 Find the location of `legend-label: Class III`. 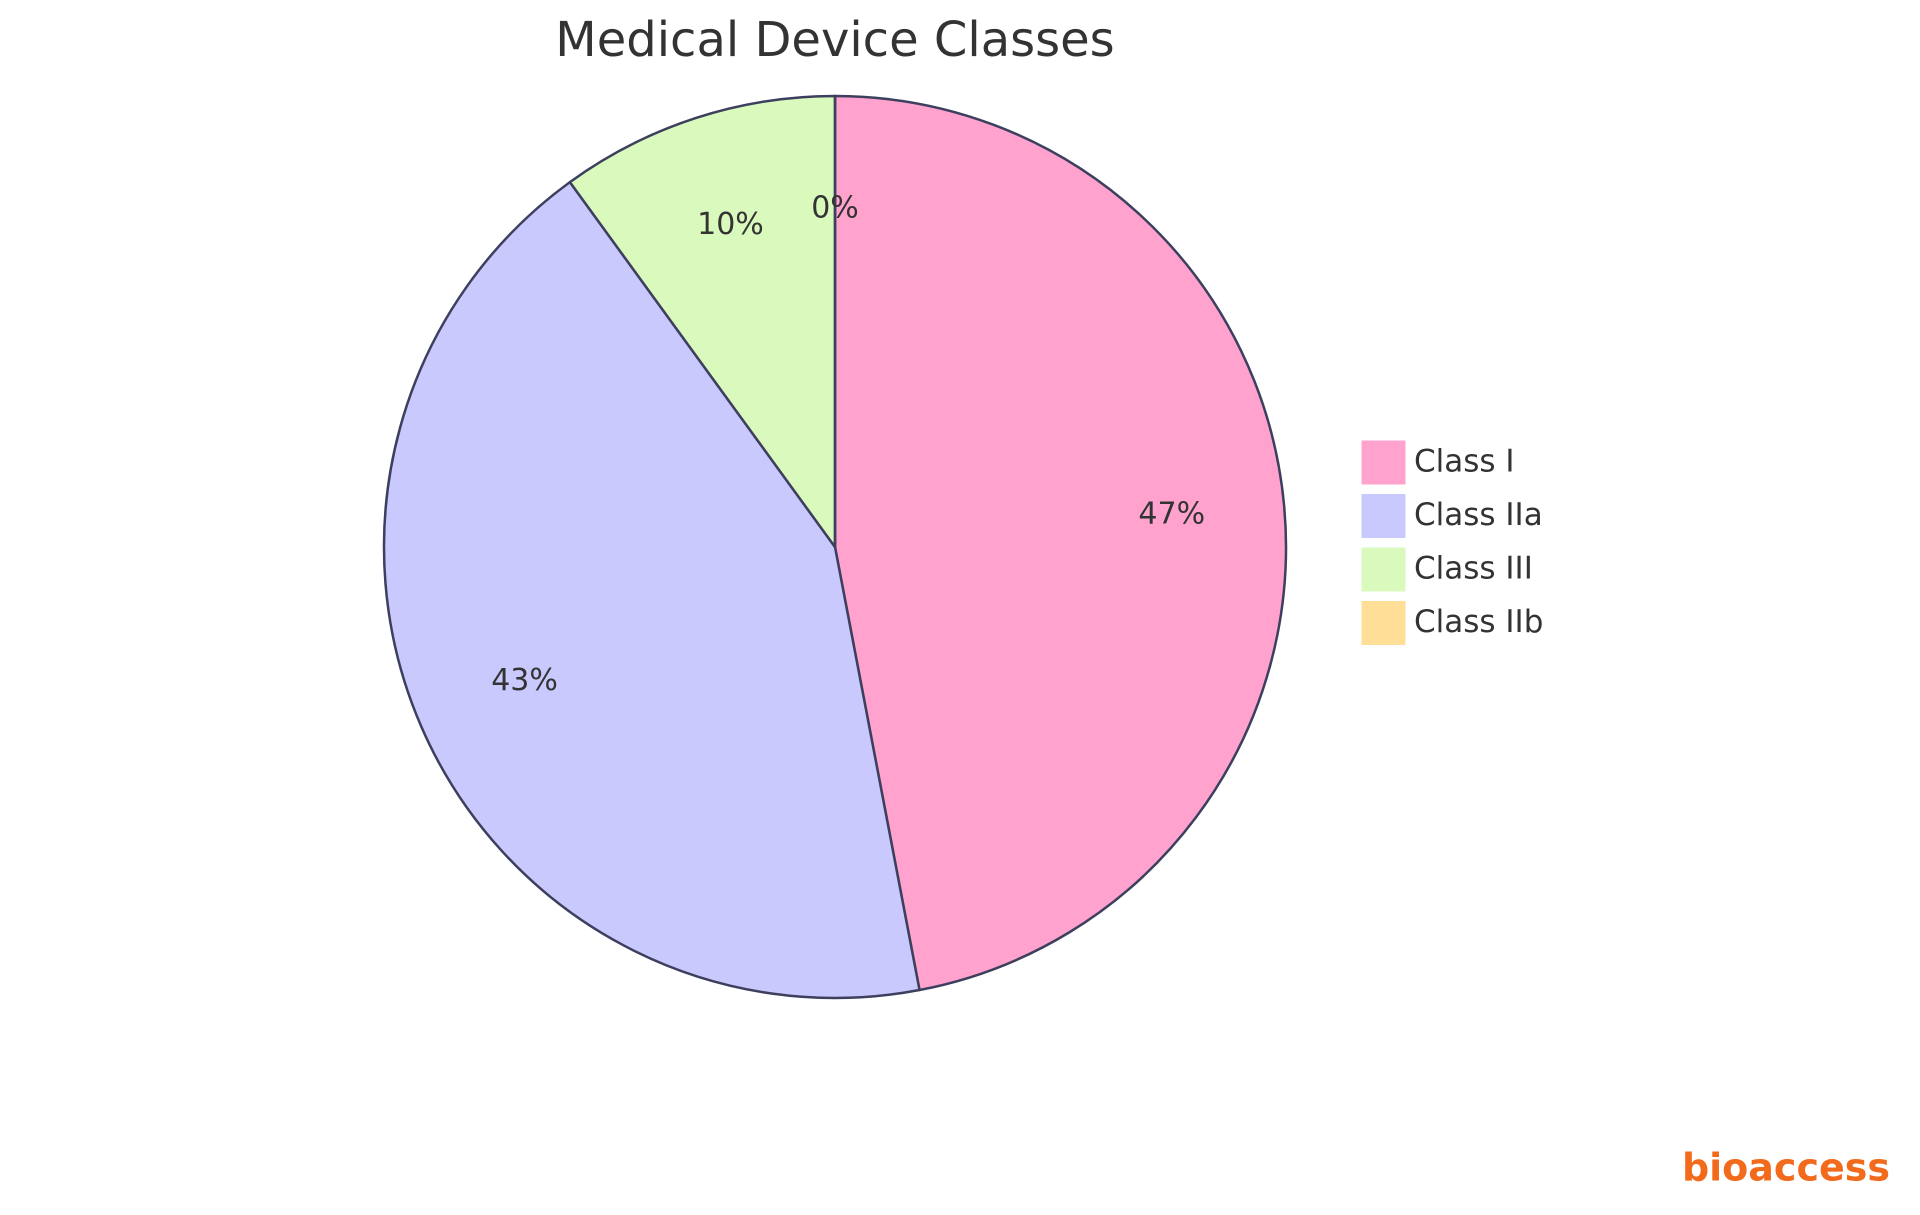

legend-label: Class III is located at coordinates (1473, 569).